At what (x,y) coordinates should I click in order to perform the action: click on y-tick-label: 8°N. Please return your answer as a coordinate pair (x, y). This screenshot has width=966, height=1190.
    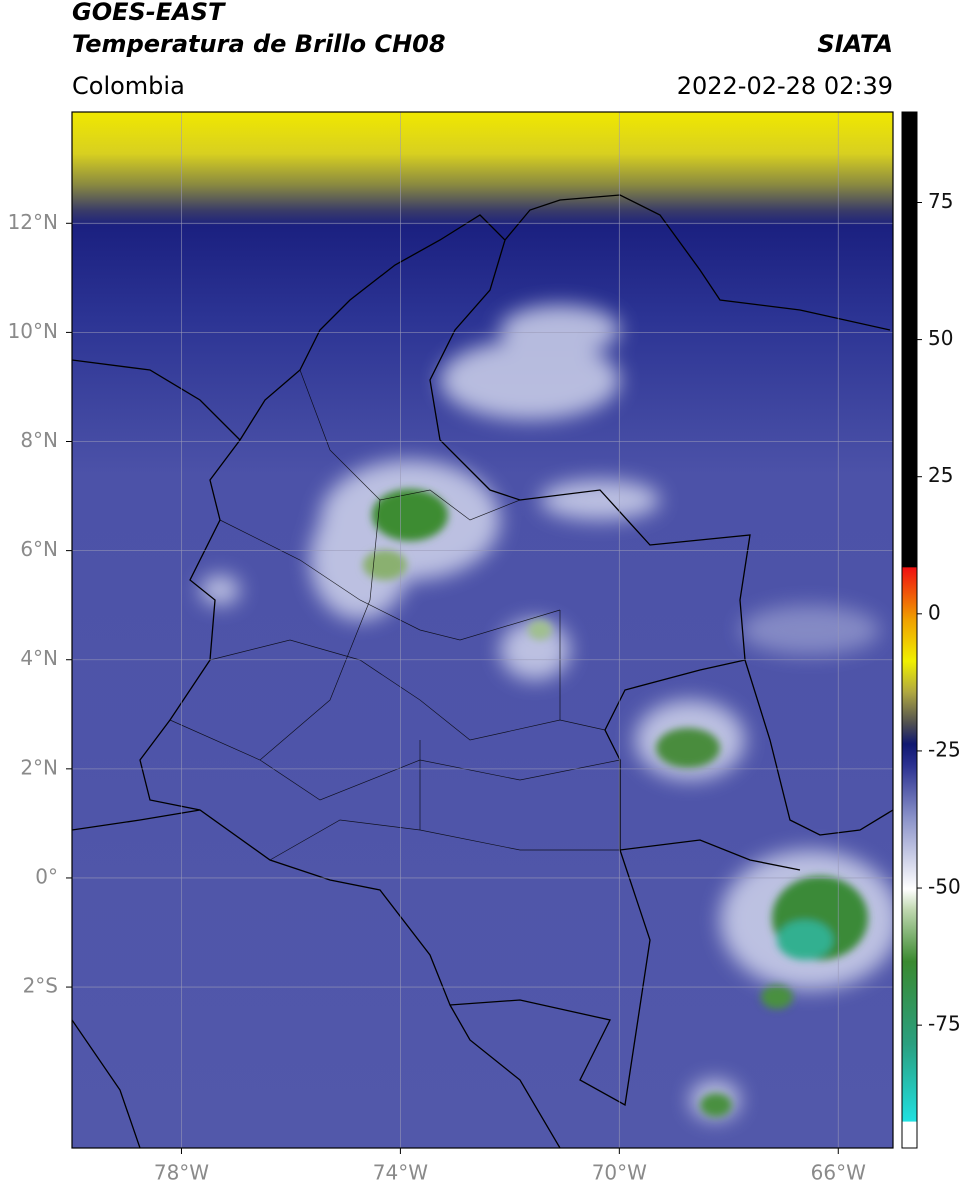
    Looking at the image, I should click on (39, 440).